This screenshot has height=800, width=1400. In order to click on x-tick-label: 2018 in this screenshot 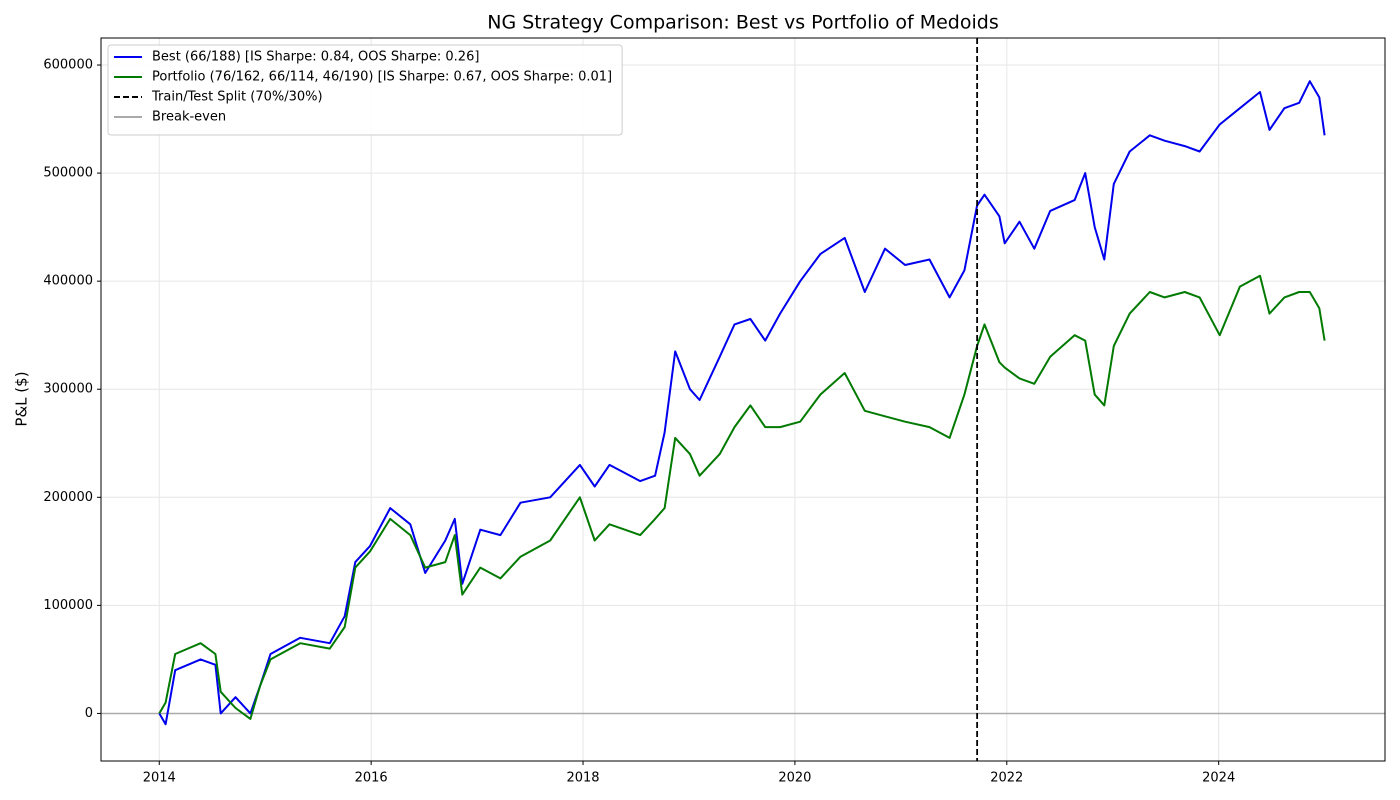, I will do `click(582, 778)`.